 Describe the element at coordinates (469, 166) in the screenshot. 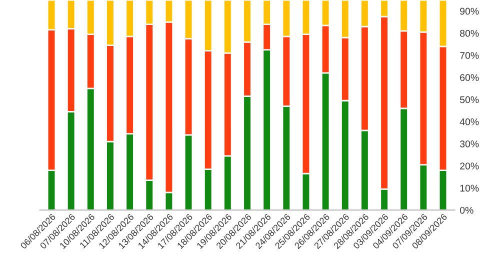

I see `y-tick-label: 20%` at that location.